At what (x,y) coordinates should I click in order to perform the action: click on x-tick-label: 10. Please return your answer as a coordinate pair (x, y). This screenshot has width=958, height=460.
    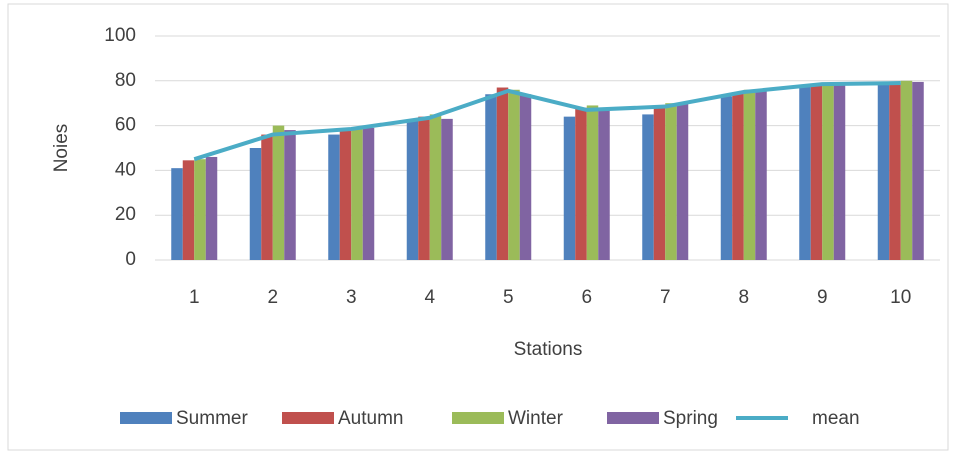
    Looking at the image, I should click on (900, 297).